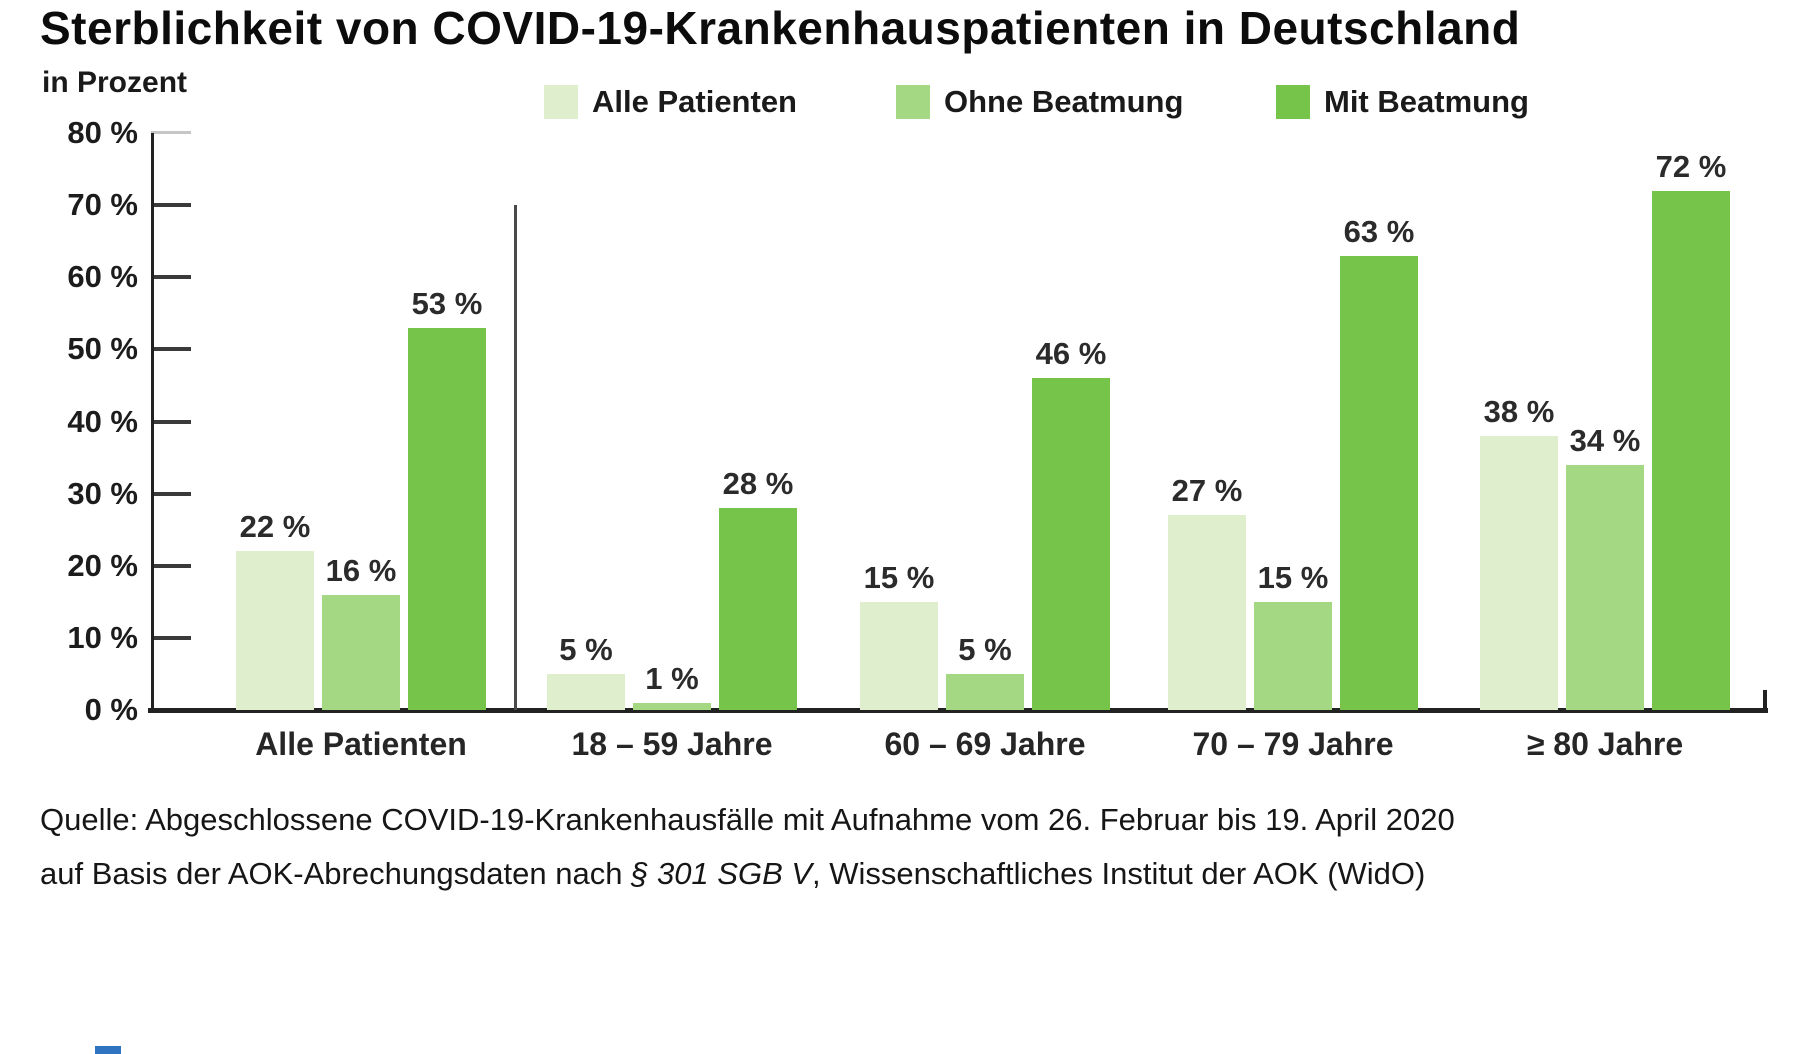 This screenshot has width=1800, height=1054. What do you see at coordinates (361, 570) in the screenshot?
I see `bar-value-label: 16 %` at bounding box center [361, 570].